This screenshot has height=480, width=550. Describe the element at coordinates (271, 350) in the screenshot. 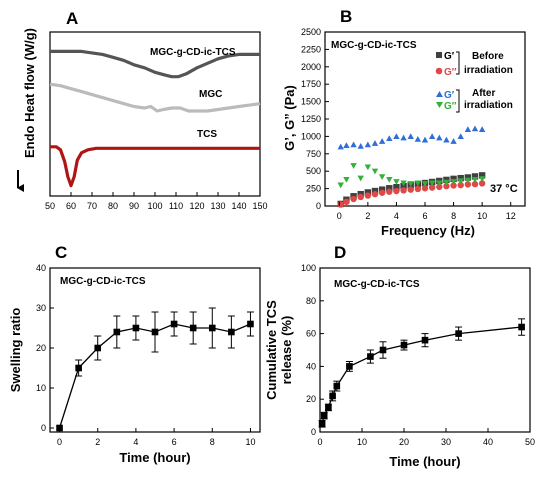

I see `panel-d-ylabel-line1: Cumulative TCS` at that location.